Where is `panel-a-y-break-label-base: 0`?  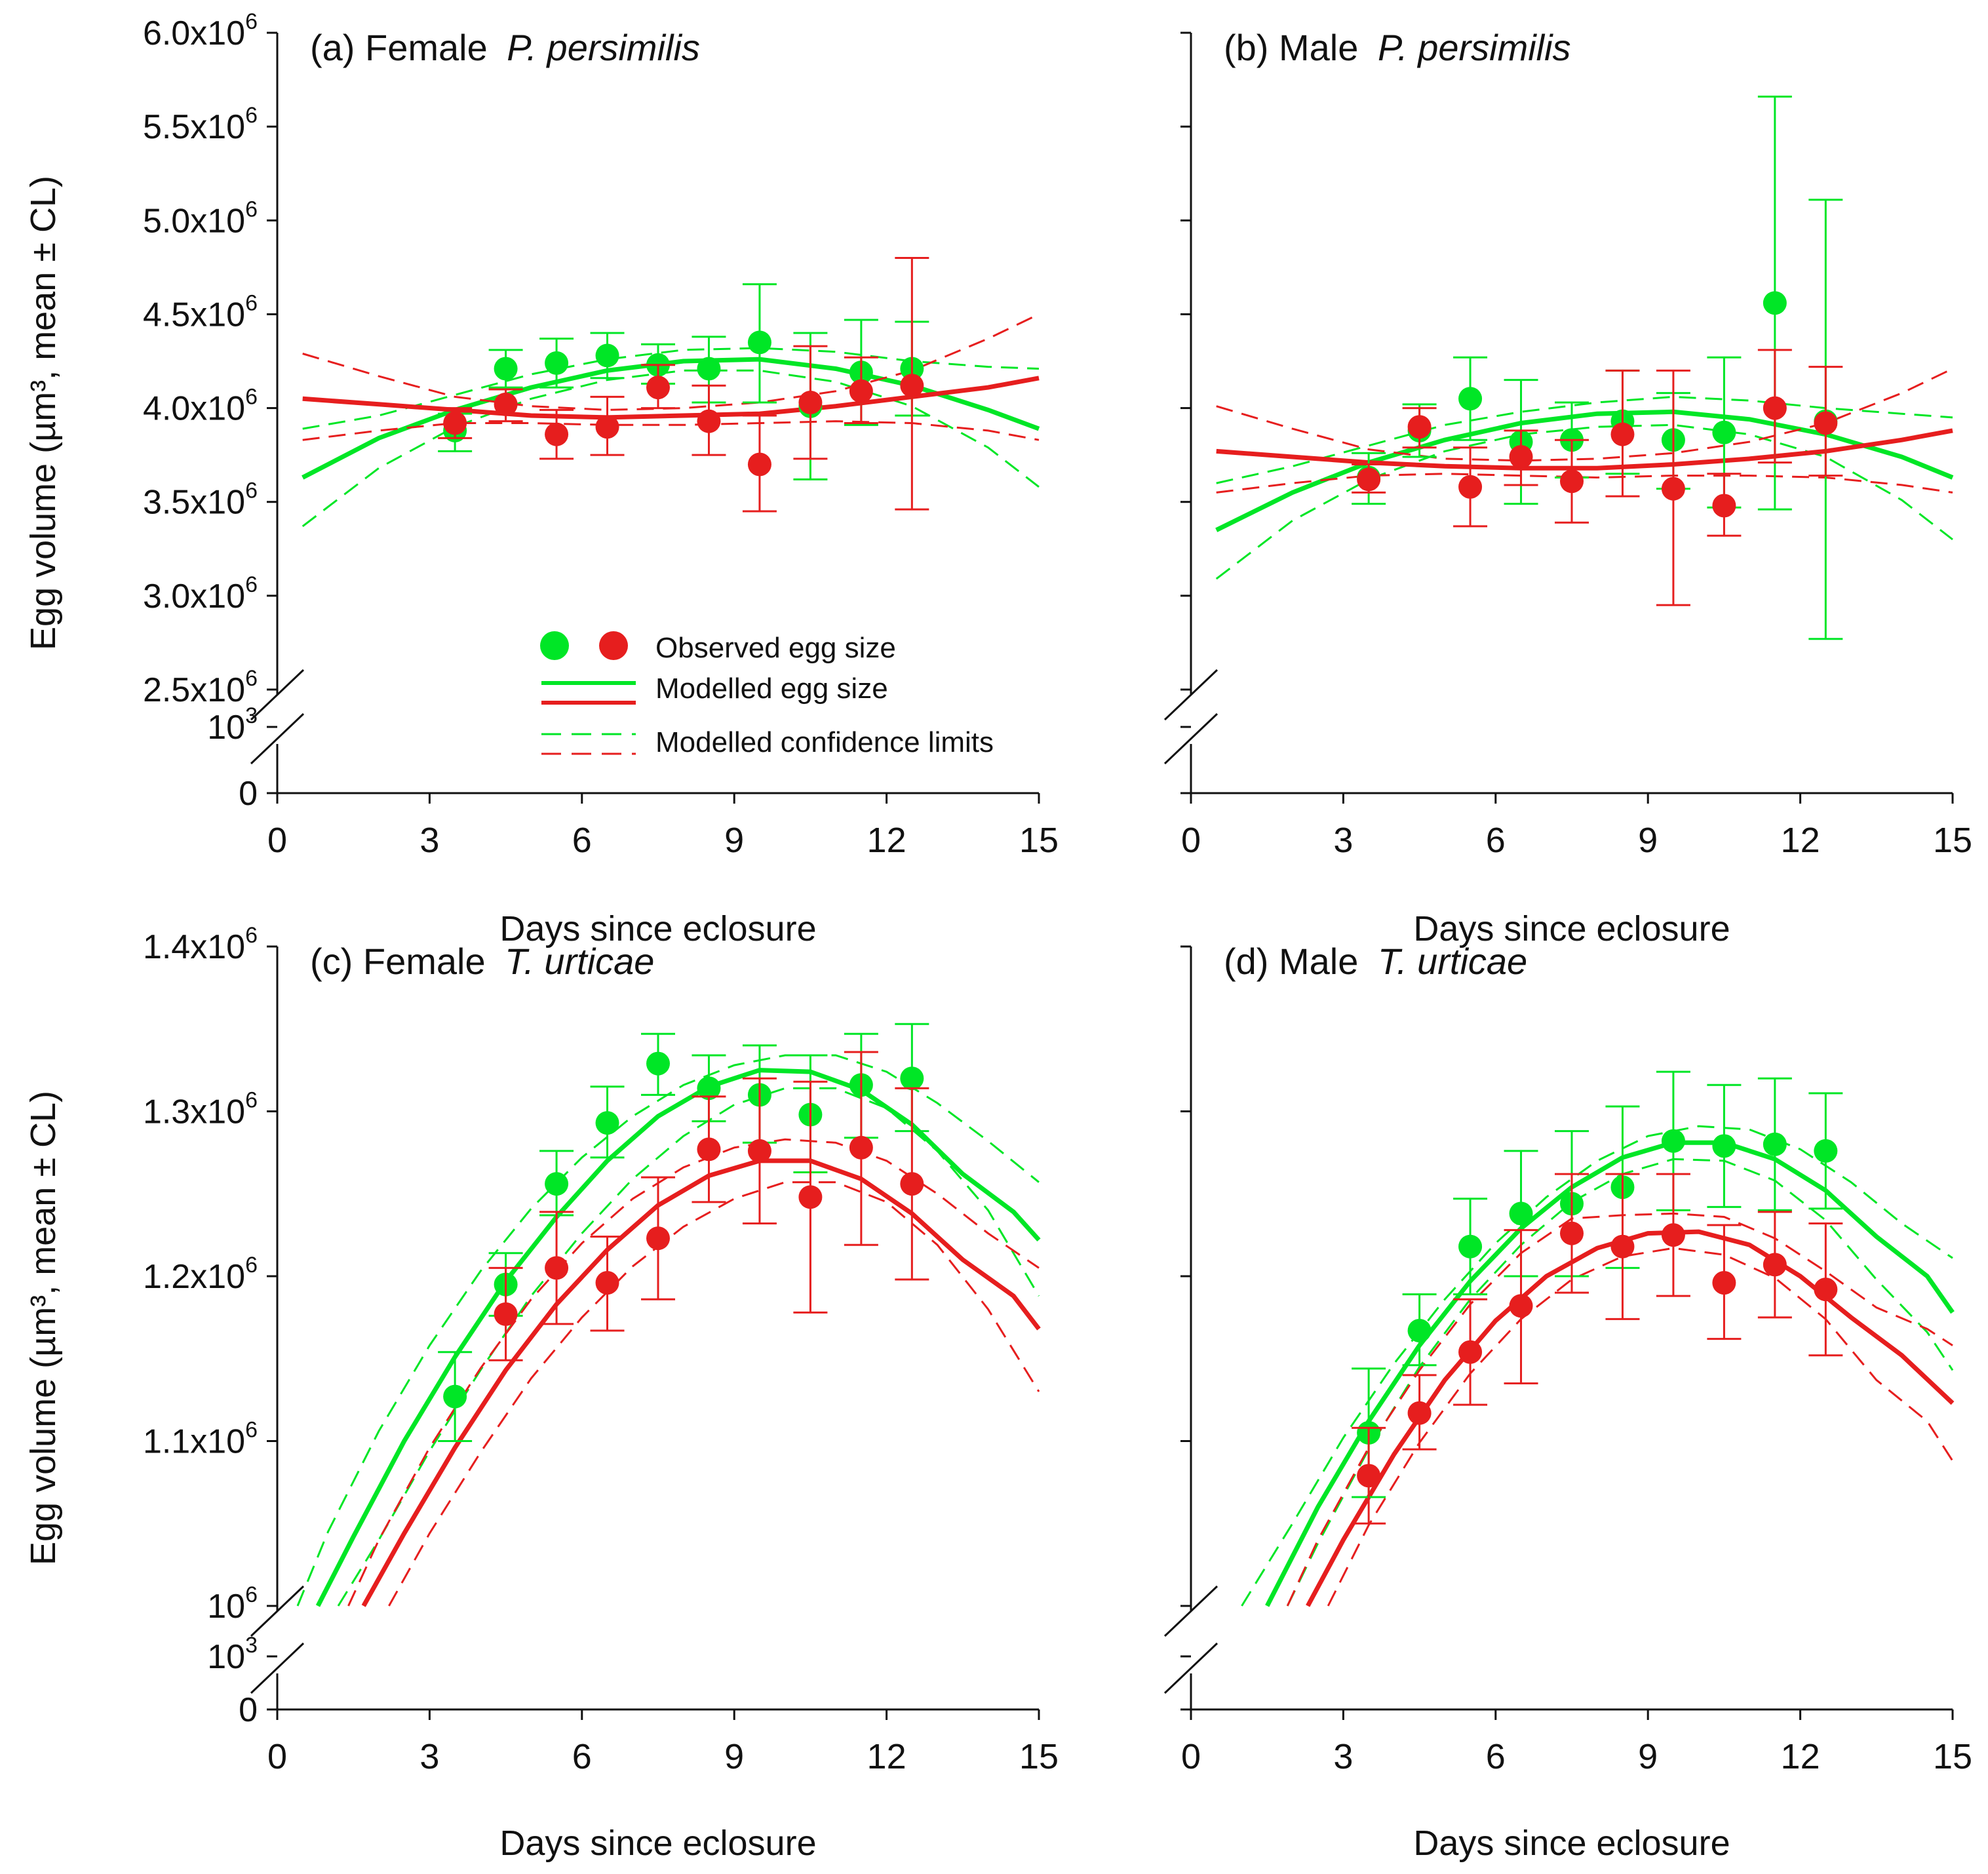 panel-a-y-break-label-base: 0 is located at coordinates (248, 794).